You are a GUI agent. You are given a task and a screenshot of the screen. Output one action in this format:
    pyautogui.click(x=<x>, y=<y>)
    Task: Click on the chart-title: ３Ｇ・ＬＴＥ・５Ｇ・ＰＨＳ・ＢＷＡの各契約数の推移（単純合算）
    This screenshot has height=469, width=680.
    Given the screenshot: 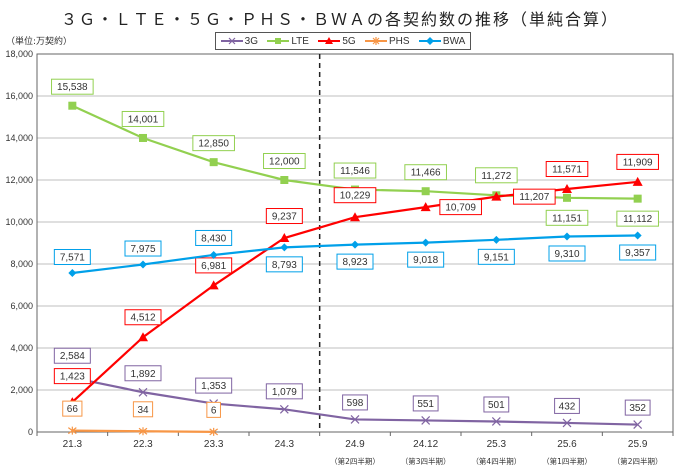 What is the action you would take?
    pyautogui.click(x=339, y=19)
    